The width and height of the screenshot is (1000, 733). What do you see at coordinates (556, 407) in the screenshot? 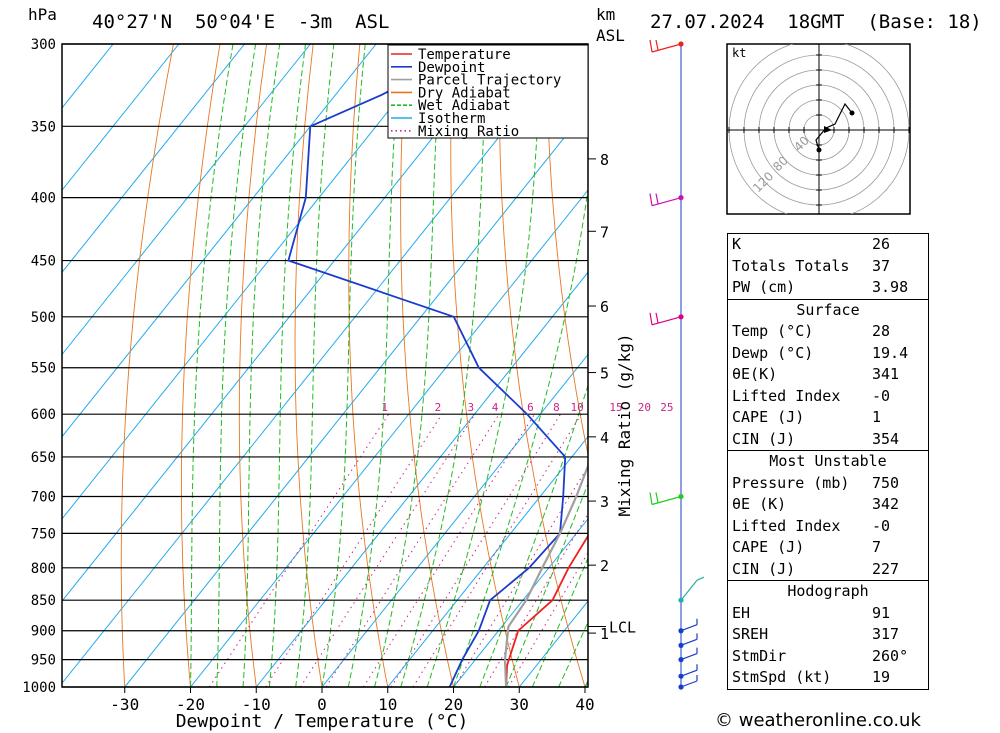
I see `mixing-ratio-label: 8` at bounding box center [556, 407].